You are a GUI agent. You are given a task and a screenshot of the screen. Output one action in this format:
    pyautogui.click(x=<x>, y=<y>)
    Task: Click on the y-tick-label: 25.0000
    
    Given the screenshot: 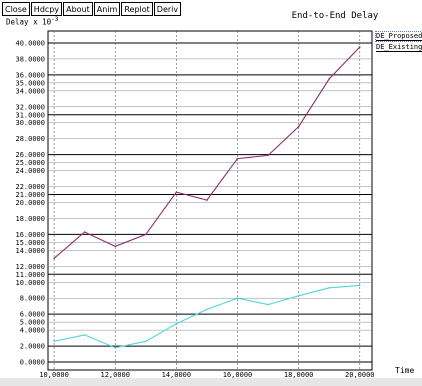 What is the action you would take?
    pyautogui.click(x=30, y=163)
    